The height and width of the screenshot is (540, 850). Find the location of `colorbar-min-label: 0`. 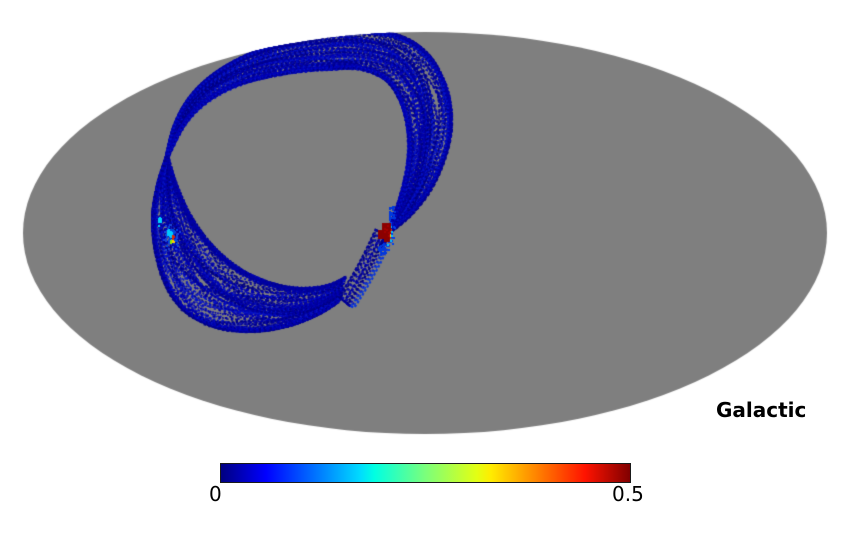

colorbar-min-label: 0 is located at coordinates (215, 494).